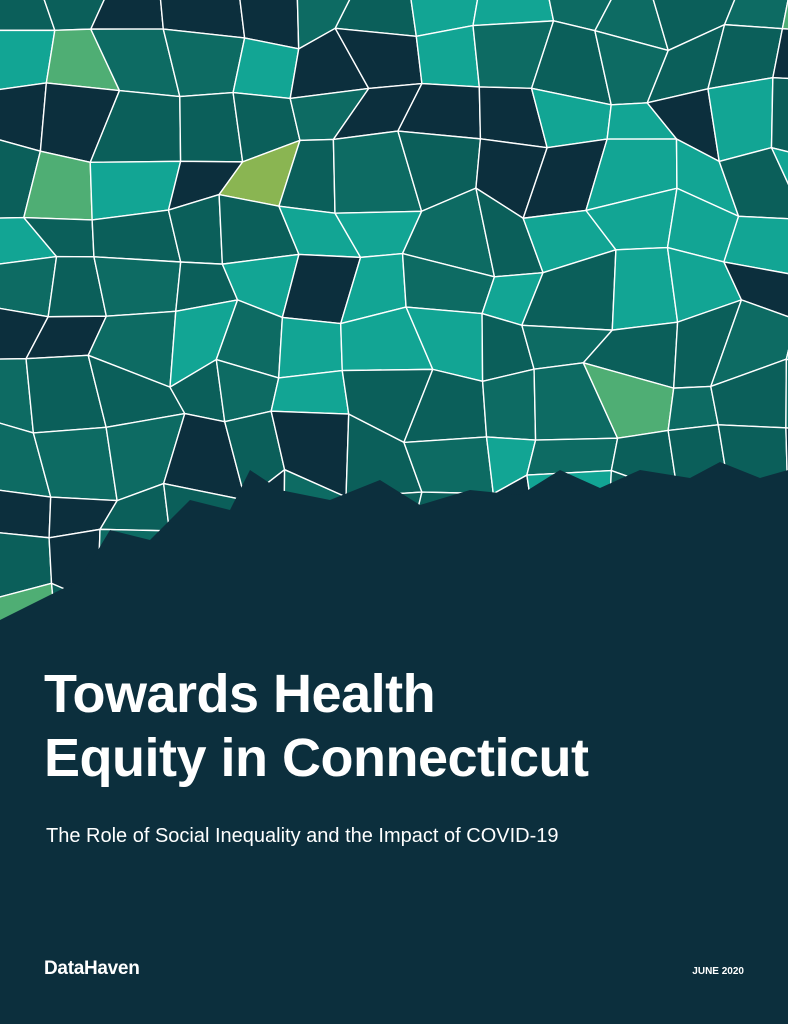 This screenshot has width=788, height=1024. What do you see at coordinates (718, 971) in the screenshot?
I see `publication-date: JUNE 2020` at bounding box center [718, 971].